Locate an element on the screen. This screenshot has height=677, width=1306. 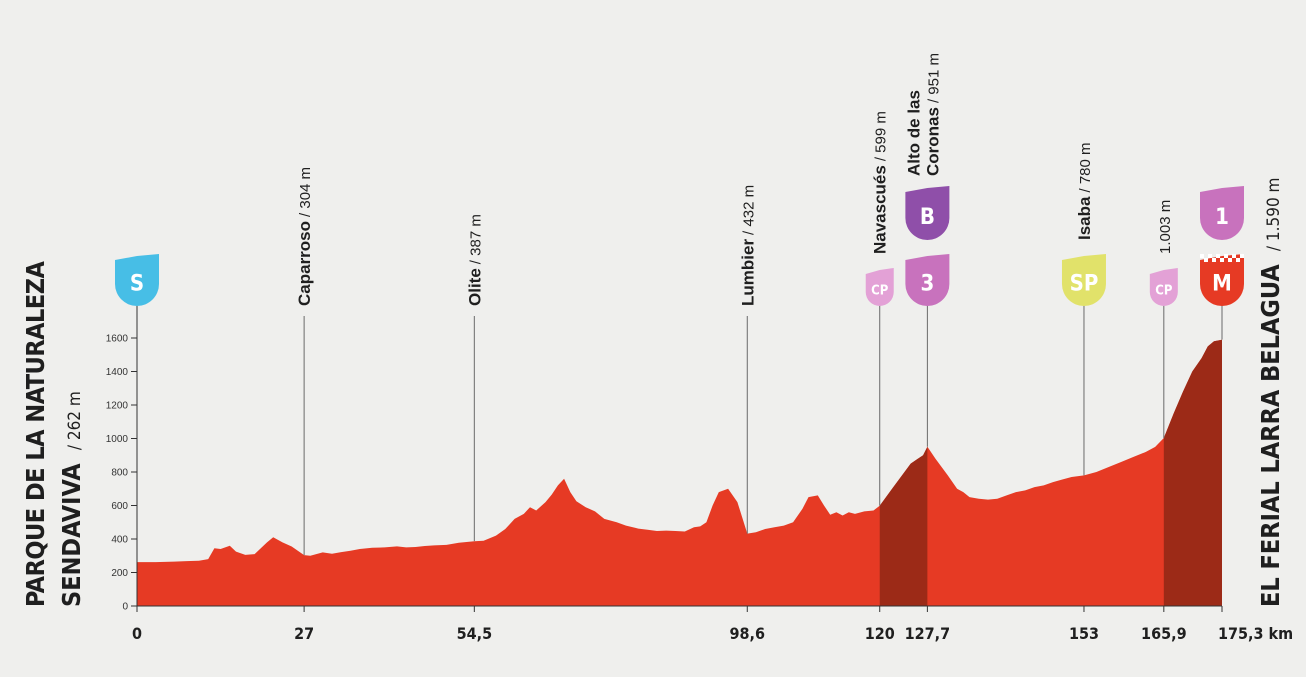
waypoint-badge: S is located at coordinates (137, 280).